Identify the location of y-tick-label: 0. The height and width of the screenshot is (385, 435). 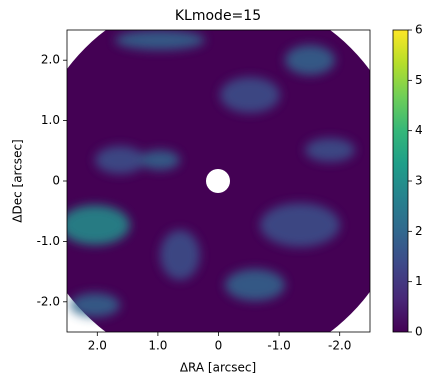
(56, 181).